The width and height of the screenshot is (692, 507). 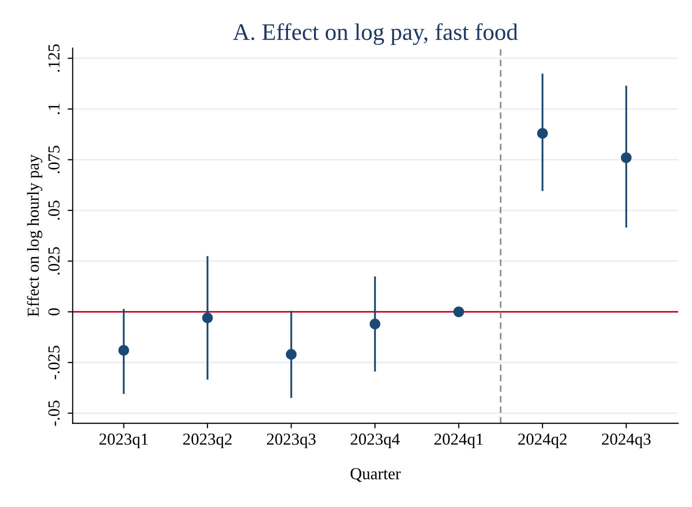 What do you see at coordinates (626, 441) in the screenshot?
I see `x-tick-label: 2024q3` at bounding box center [626, 441].